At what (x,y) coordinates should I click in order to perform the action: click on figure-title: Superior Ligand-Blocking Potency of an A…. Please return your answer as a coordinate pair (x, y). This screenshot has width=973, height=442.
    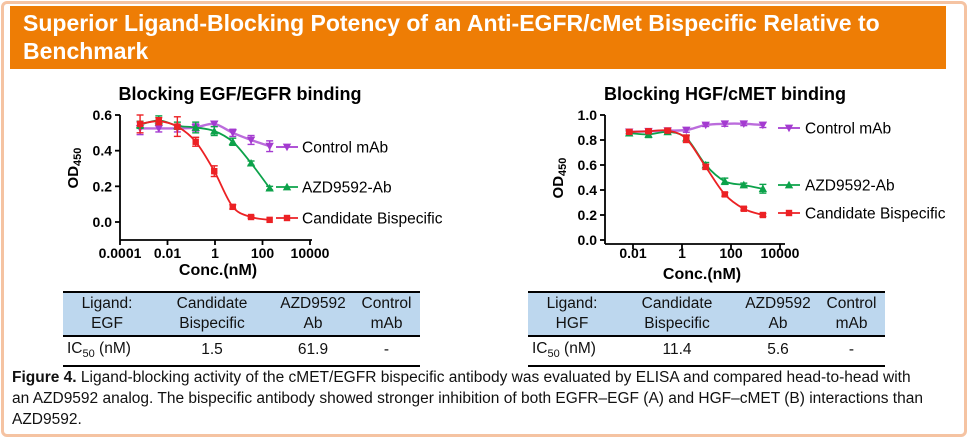
    Looking at the image, I should click on (451, 37).